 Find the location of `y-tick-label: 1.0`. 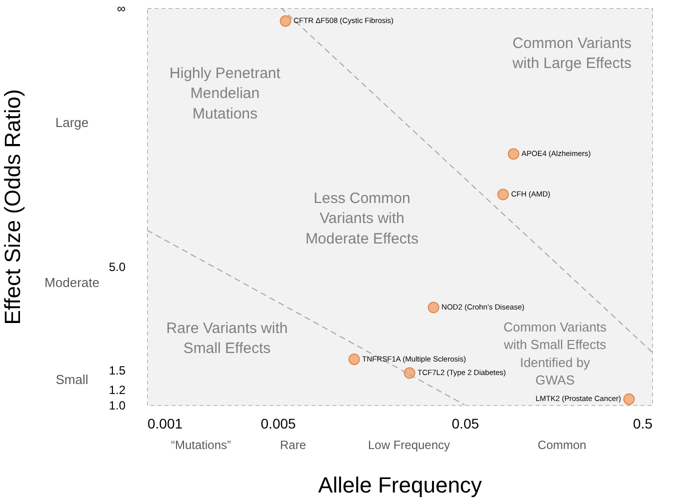

y-tick-label: 1.0 is located at coordinates (117, 405).